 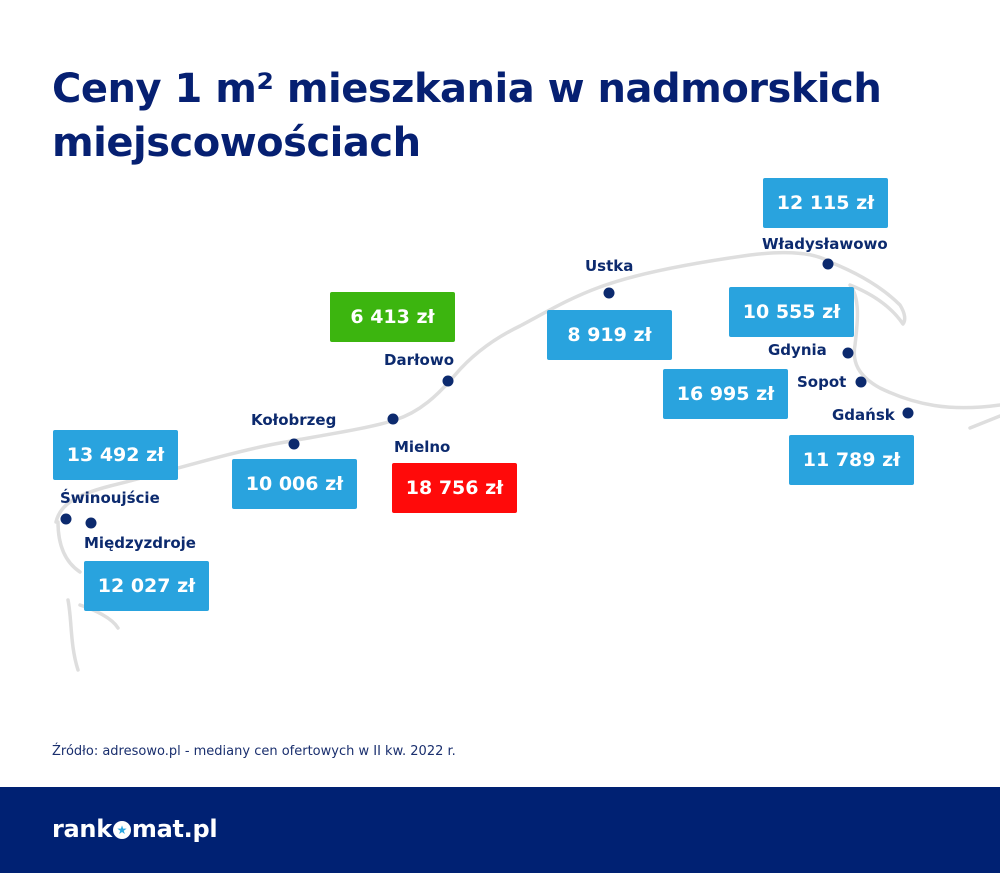 I want to click on price-box-wladyslawowo: 12 115 zł, so click(x=825, y=203).